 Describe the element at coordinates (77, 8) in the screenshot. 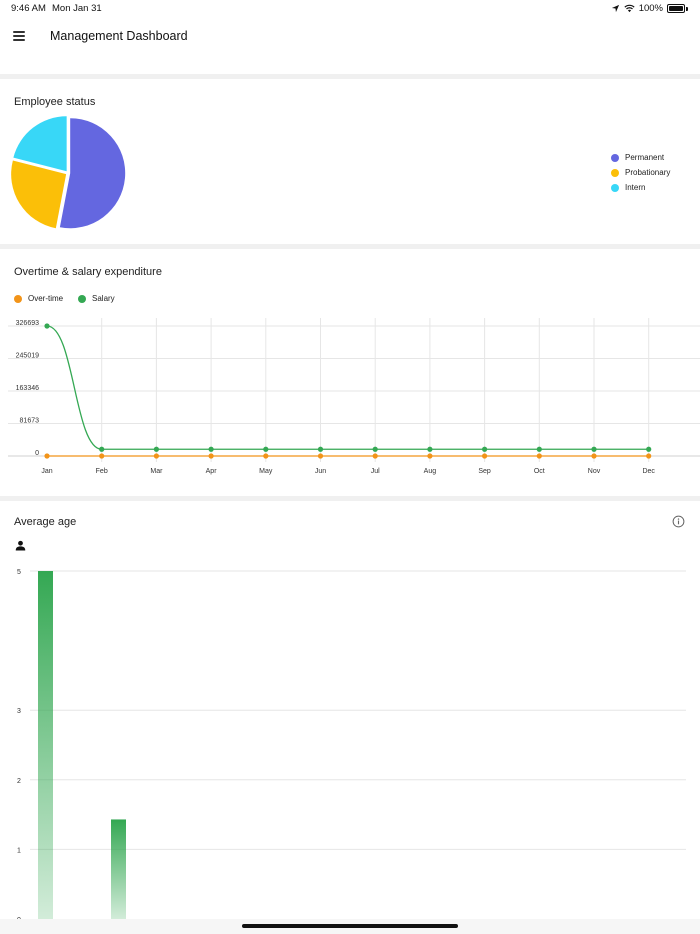

I see `status-date: Mon Jan 31` at that location.